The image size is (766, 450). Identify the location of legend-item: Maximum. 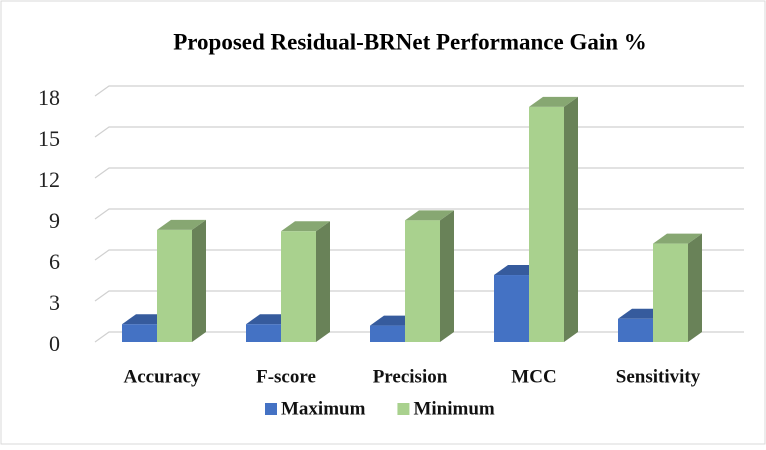
(315, 408).